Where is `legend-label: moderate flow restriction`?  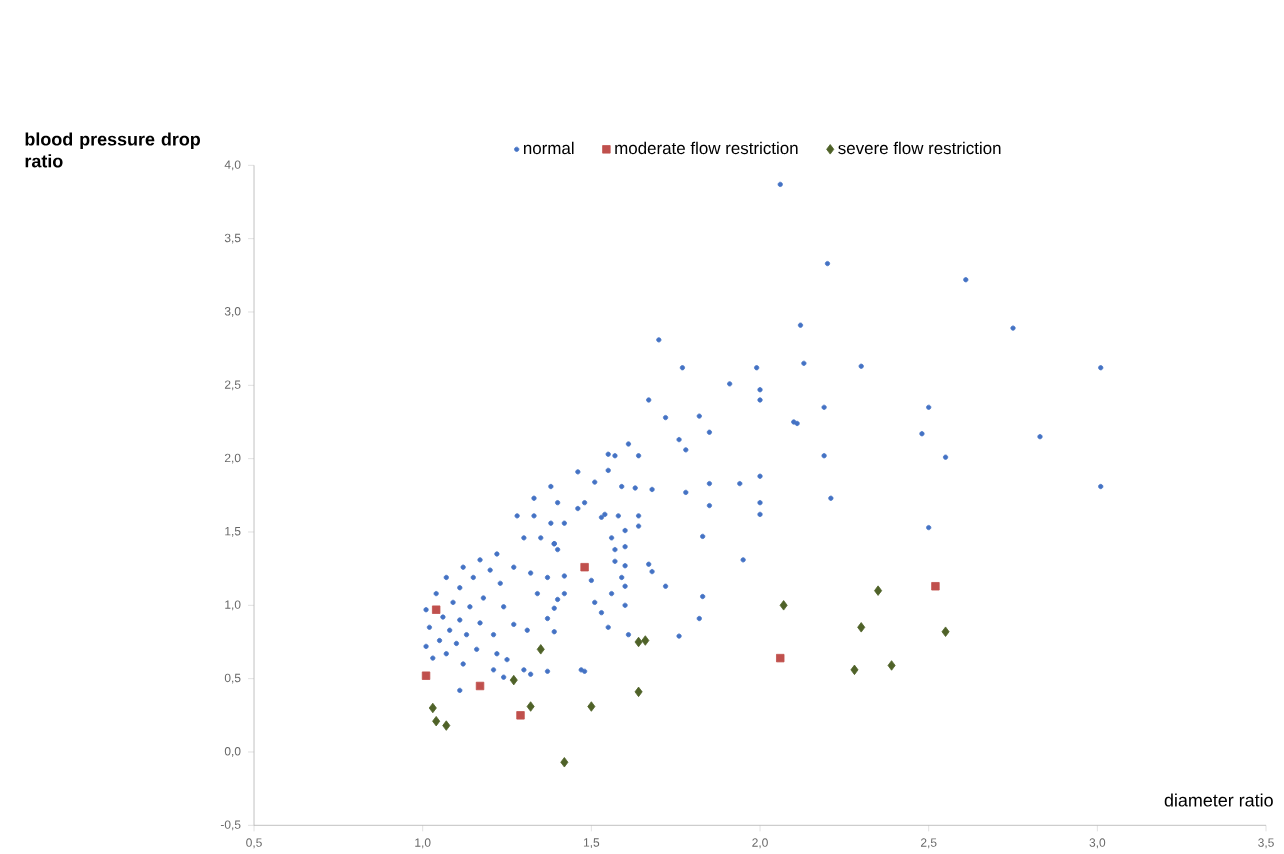
legend-label: moderate flow restriction is located at coordinates (706, 147).